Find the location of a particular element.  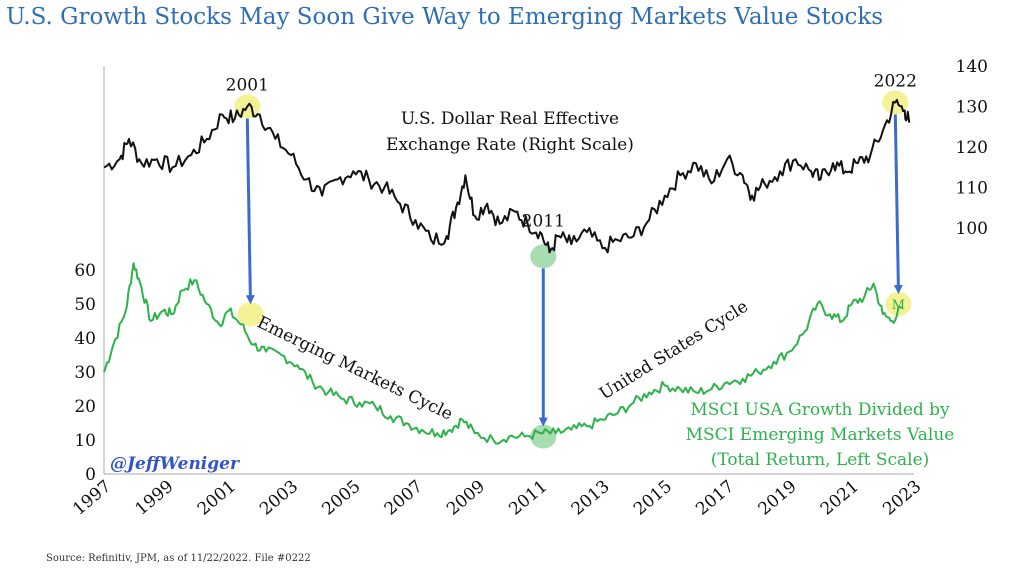

x-tick-label: 2005 is located at coordinates (341, 498).